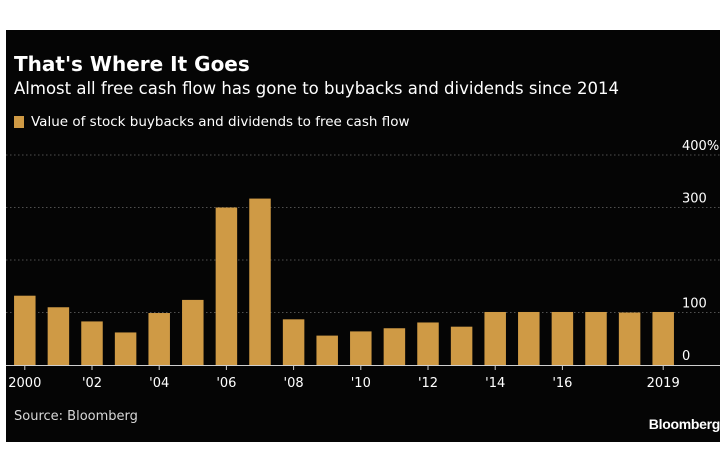  What do you see at coordinates (226, 383) in the screenshot?
I see `x-tick-label-2006: '06` at bounding box center [226, 383].